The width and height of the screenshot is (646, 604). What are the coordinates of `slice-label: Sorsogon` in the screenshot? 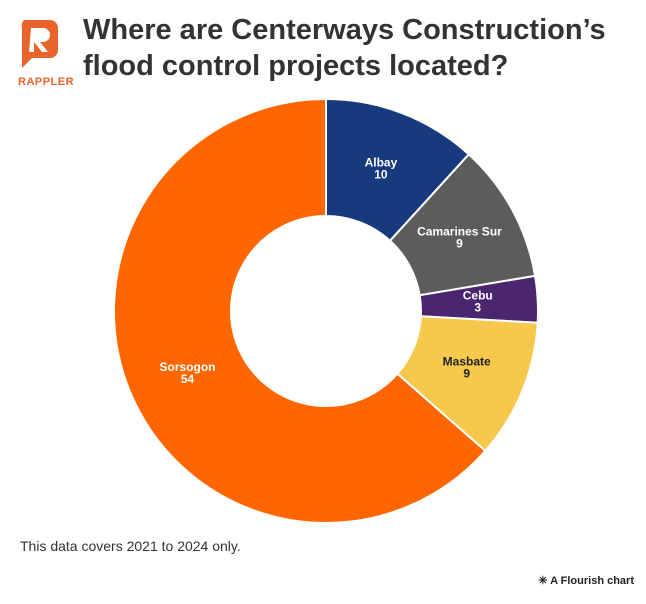 It's located at (188, 367).